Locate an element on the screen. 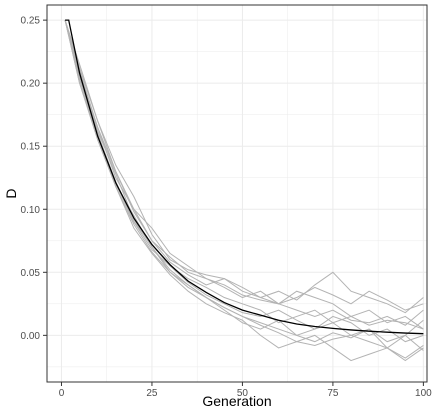 This screenshot has width=432, height=412. y-axis: 0.00 0.05 0.10 0.15 0.20 0.25 is located at coordinates (34, 179).